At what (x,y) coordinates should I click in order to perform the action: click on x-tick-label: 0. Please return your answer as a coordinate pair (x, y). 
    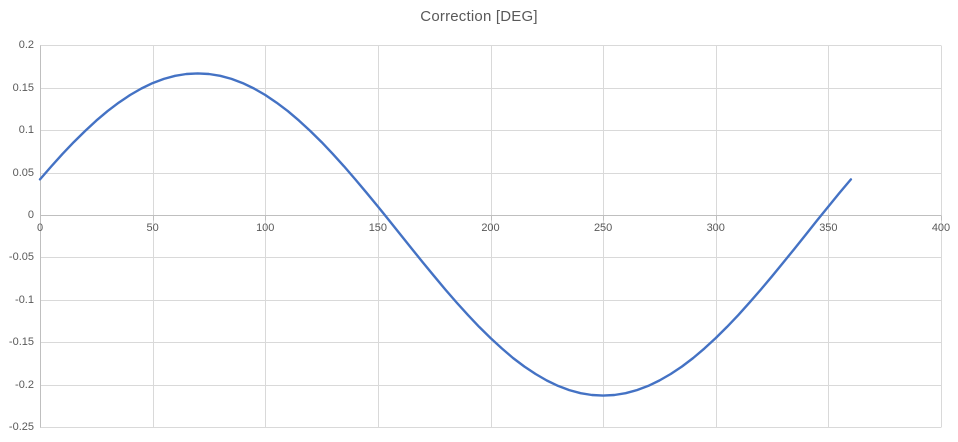
    Looking at the image, I should click on (40, 228).